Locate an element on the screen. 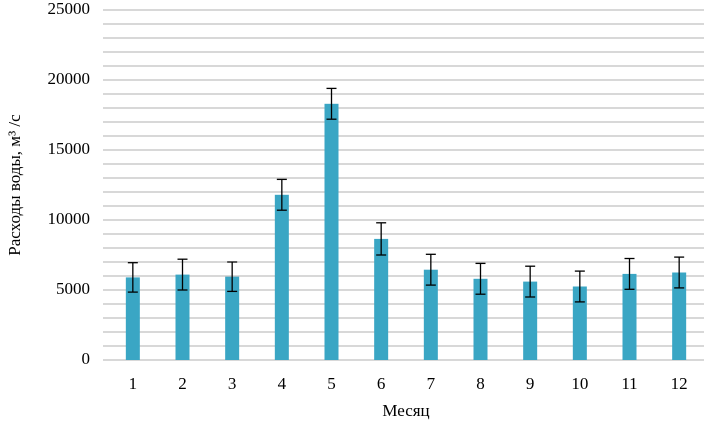 The height and width of the screenshot is (424, 705). x-tick-label: 9 is located at coordinates (530, 383).